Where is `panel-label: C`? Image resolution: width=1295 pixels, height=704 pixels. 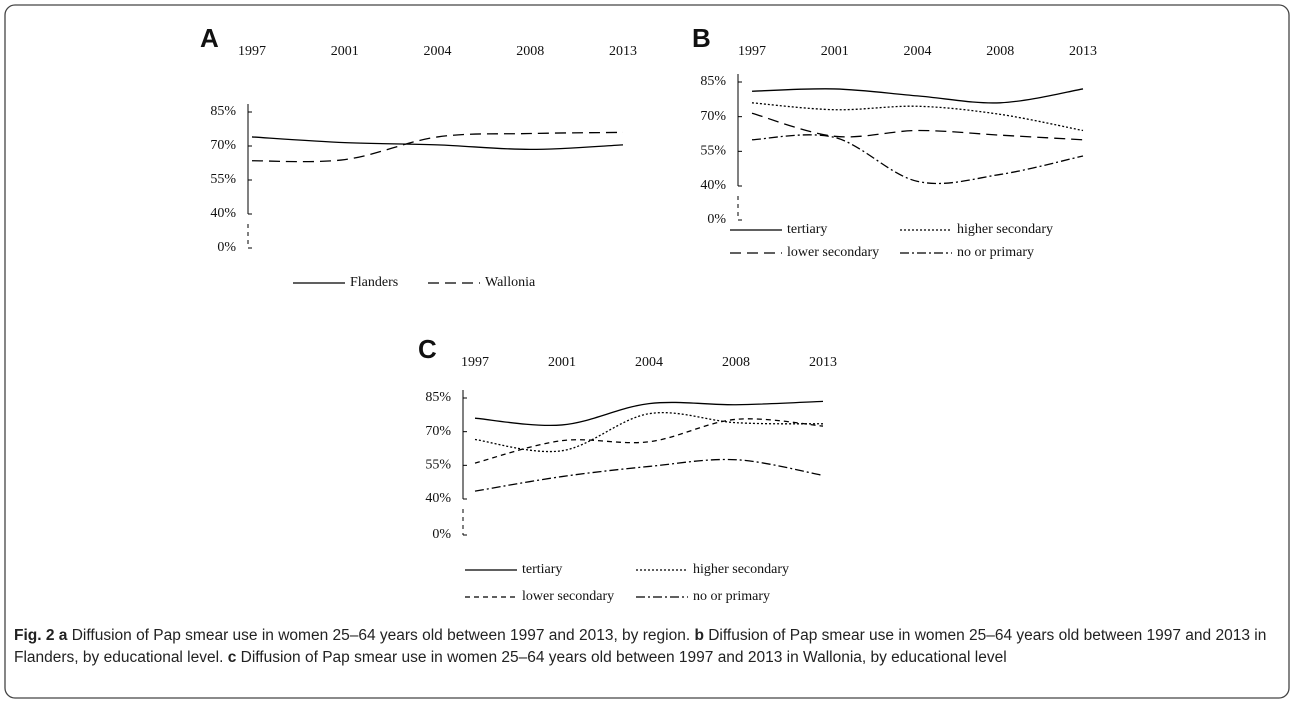
panel-label: C is located at coordinates (427, 349).